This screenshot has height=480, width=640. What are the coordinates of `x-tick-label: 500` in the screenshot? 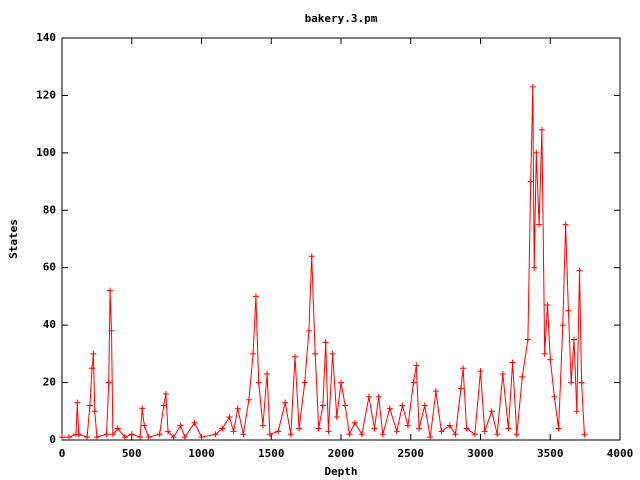 It's located at (132, 453).